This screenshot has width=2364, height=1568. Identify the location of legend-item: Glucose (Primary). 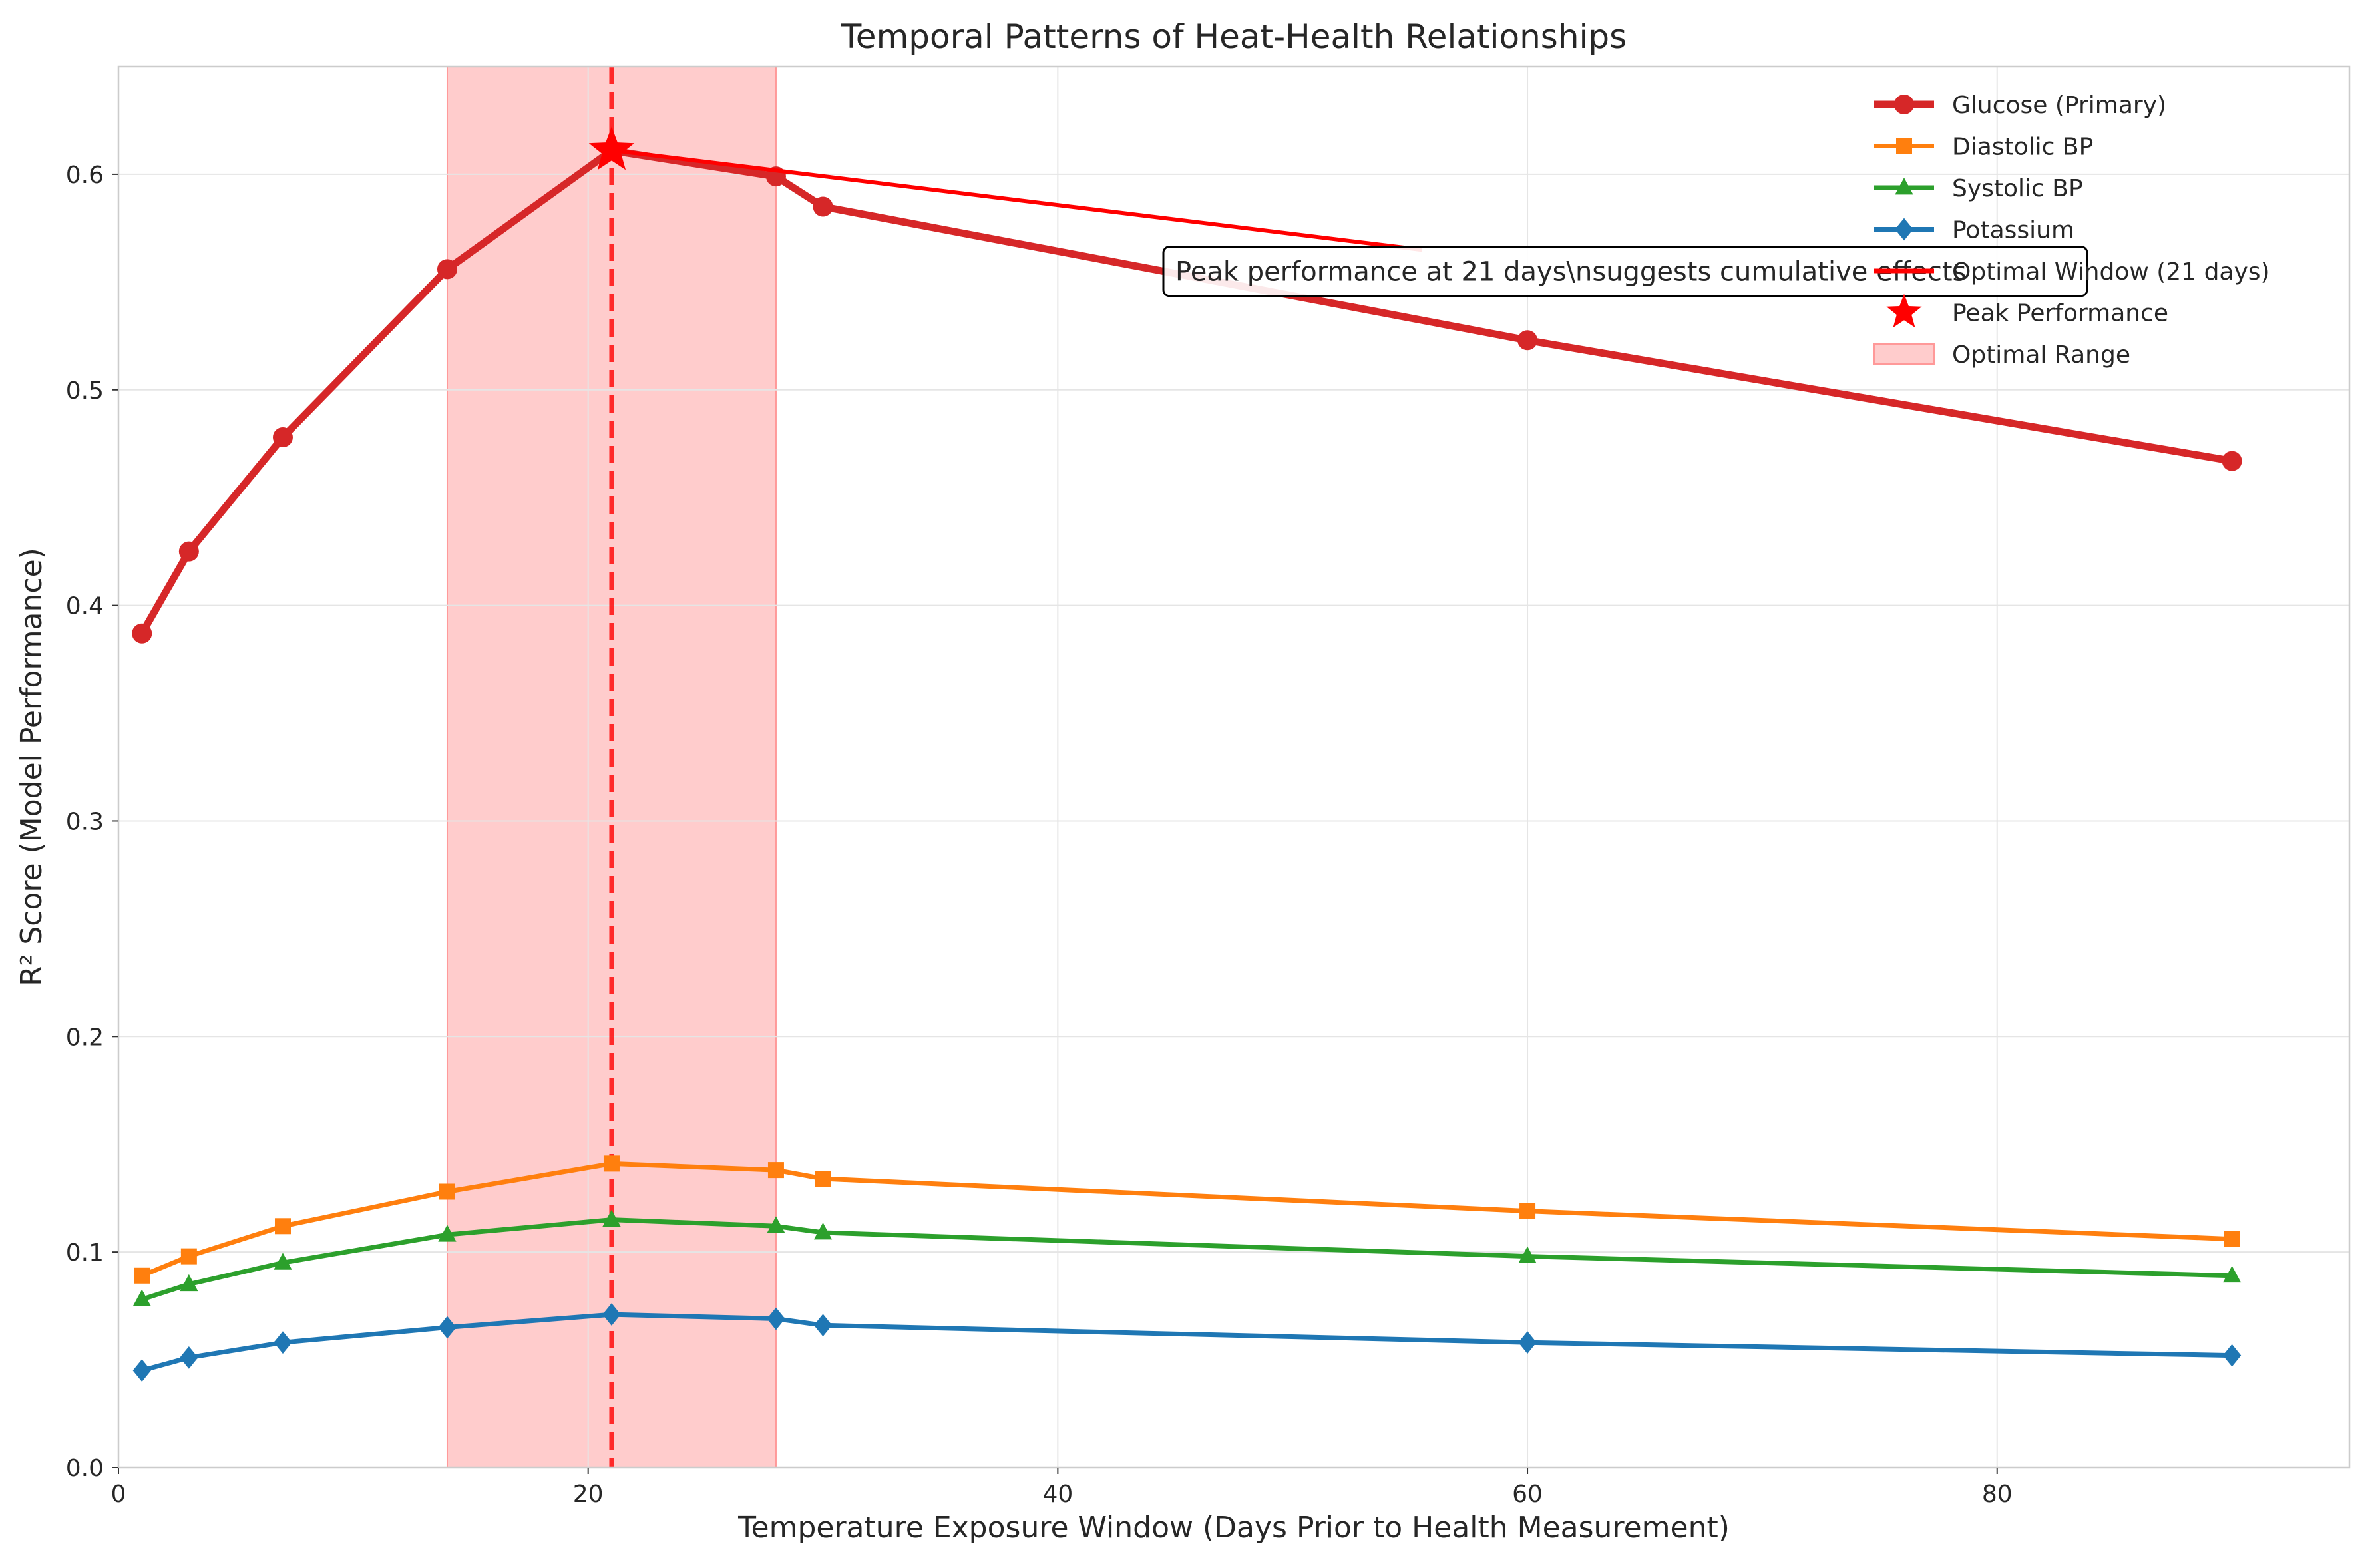
(2020, 105).